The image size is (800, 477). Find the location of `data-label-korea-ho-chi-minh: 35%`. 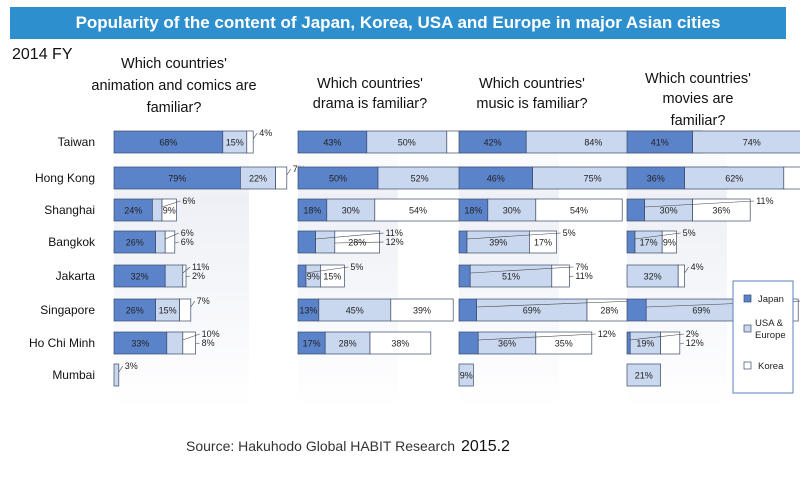

data-label-korea-ho-chi-minh: 35% is located at coordinates (564, 344).